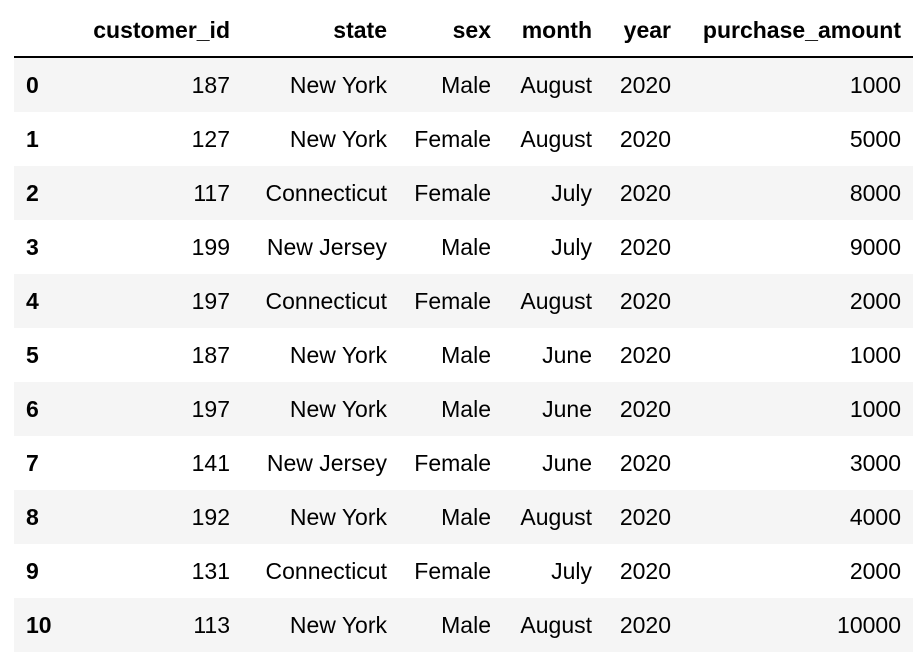 The width and height of the screenshot is (924, 668). Describe the element at coordinates (32, 354) in the screenshot. I see `row-index: 5` at that location.